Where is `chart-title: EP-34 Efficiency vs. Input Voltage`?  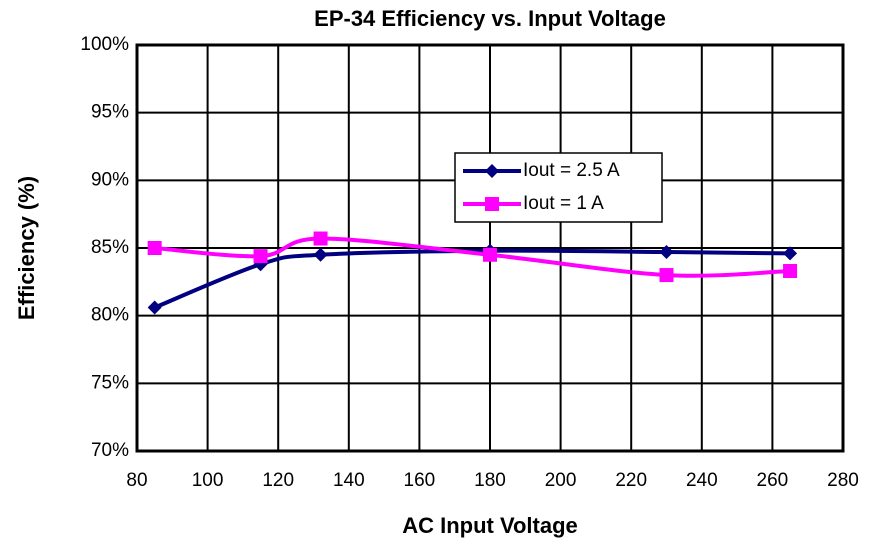
chart-title: EP-34 Efficiency vs. Input Voltage is located at coordinates (490, 18).